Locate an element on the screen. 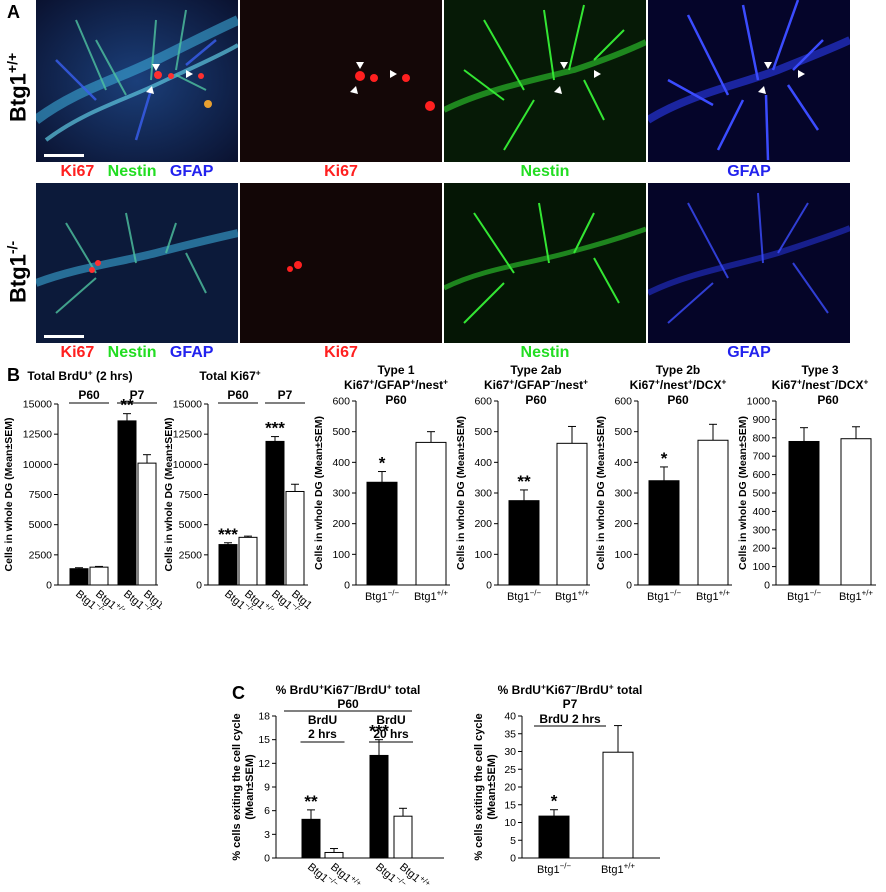  y-tick-label: 25 is located at coordinates (510, 770).